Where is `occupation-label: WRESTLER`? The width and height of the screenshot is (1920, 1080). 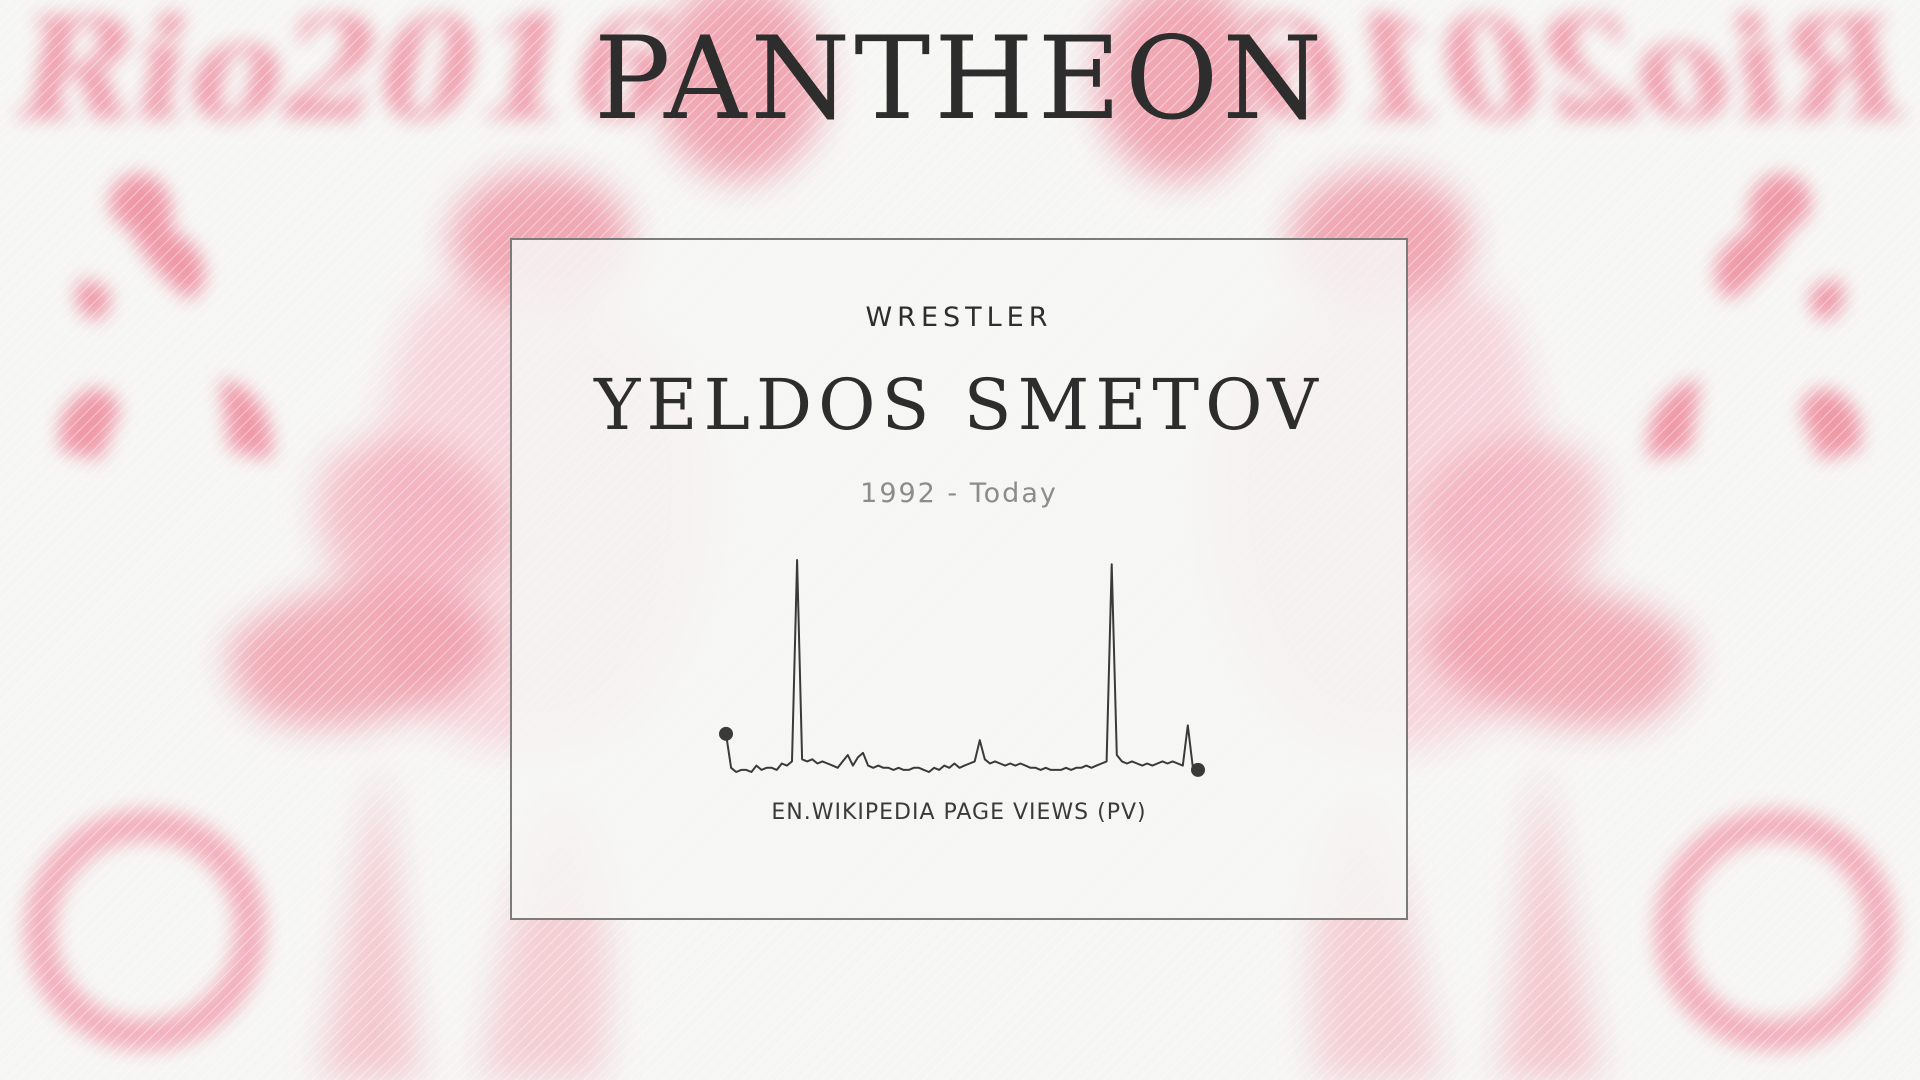
occupation-label: WRESTLER is located at coordinates (959, 317).